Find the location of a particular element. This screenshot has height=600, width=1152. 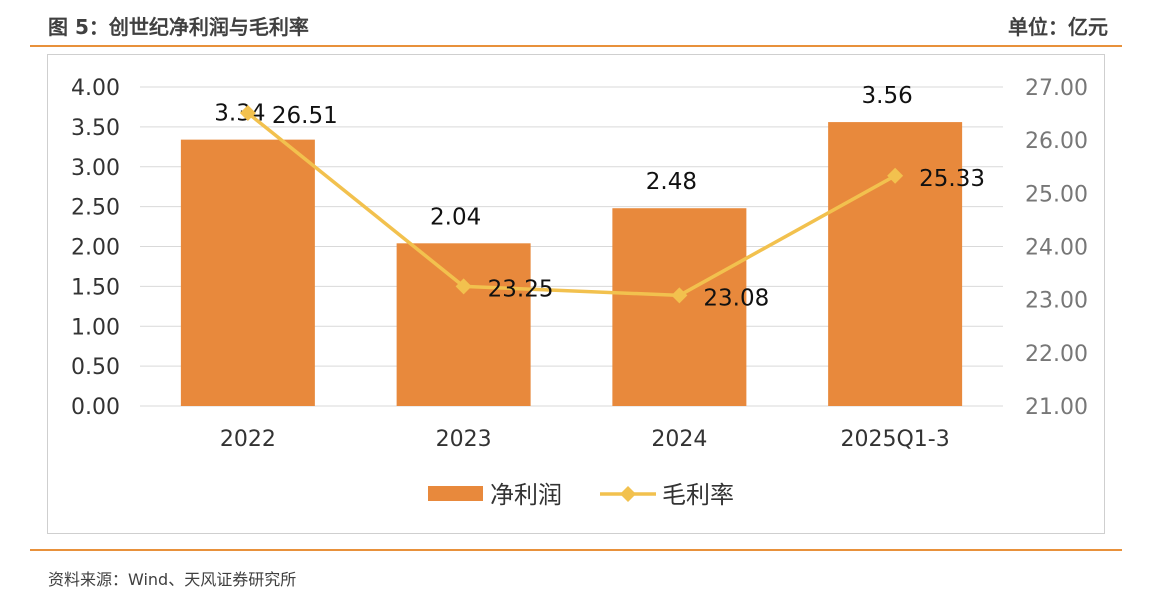

line-data-label: 25.33 is located at coordinates (952, 179).